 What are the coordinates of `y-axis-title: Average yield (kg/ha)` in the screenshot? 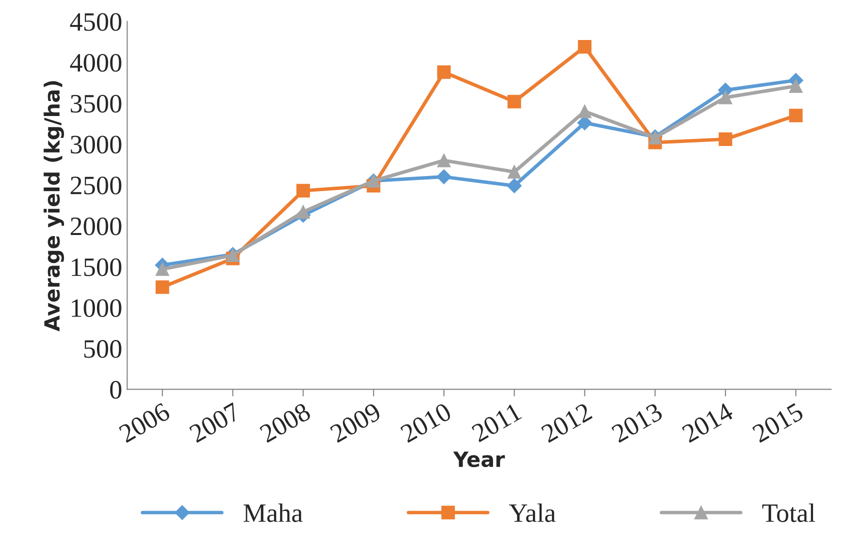 It's located at (54, 206).